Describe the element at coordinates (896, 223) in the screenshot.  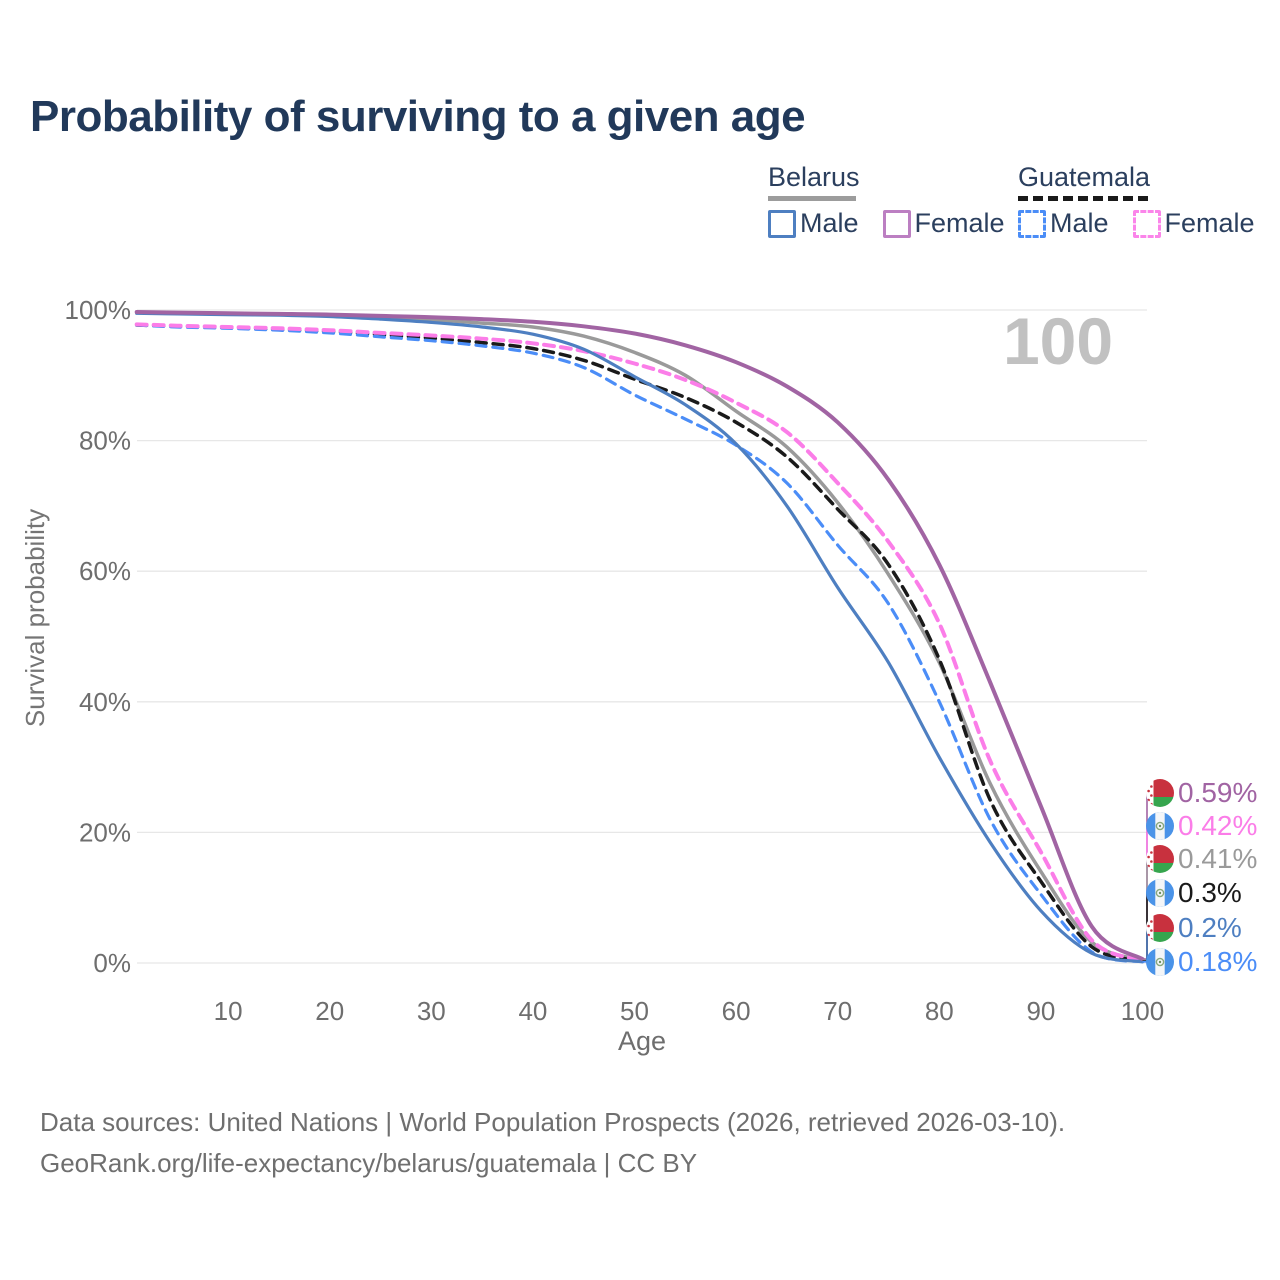
I see `belarus-female-swatch-icon` at that location.